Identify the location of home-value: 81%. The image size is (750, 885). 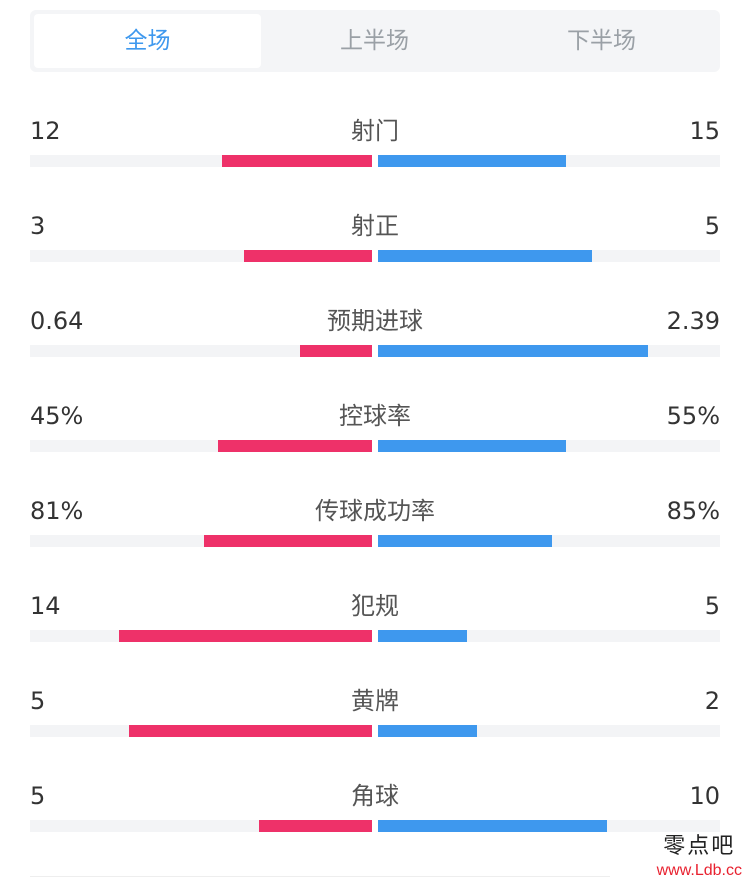
(57, 511).